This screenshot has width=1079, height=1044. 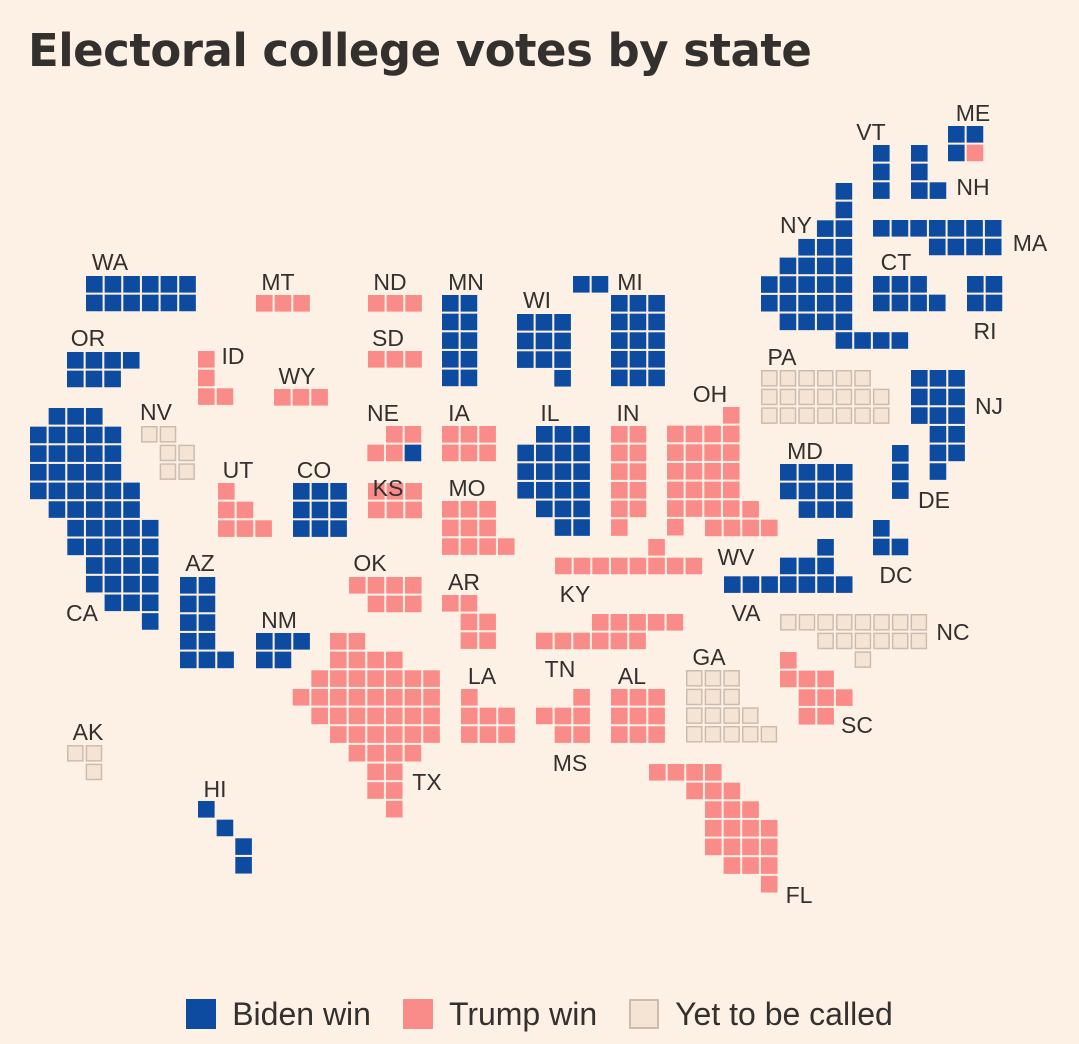 What do you see at coordinates (314, 470) in the screenshot?
I see `state-label-co: CO` at bounding box center [314, 470].